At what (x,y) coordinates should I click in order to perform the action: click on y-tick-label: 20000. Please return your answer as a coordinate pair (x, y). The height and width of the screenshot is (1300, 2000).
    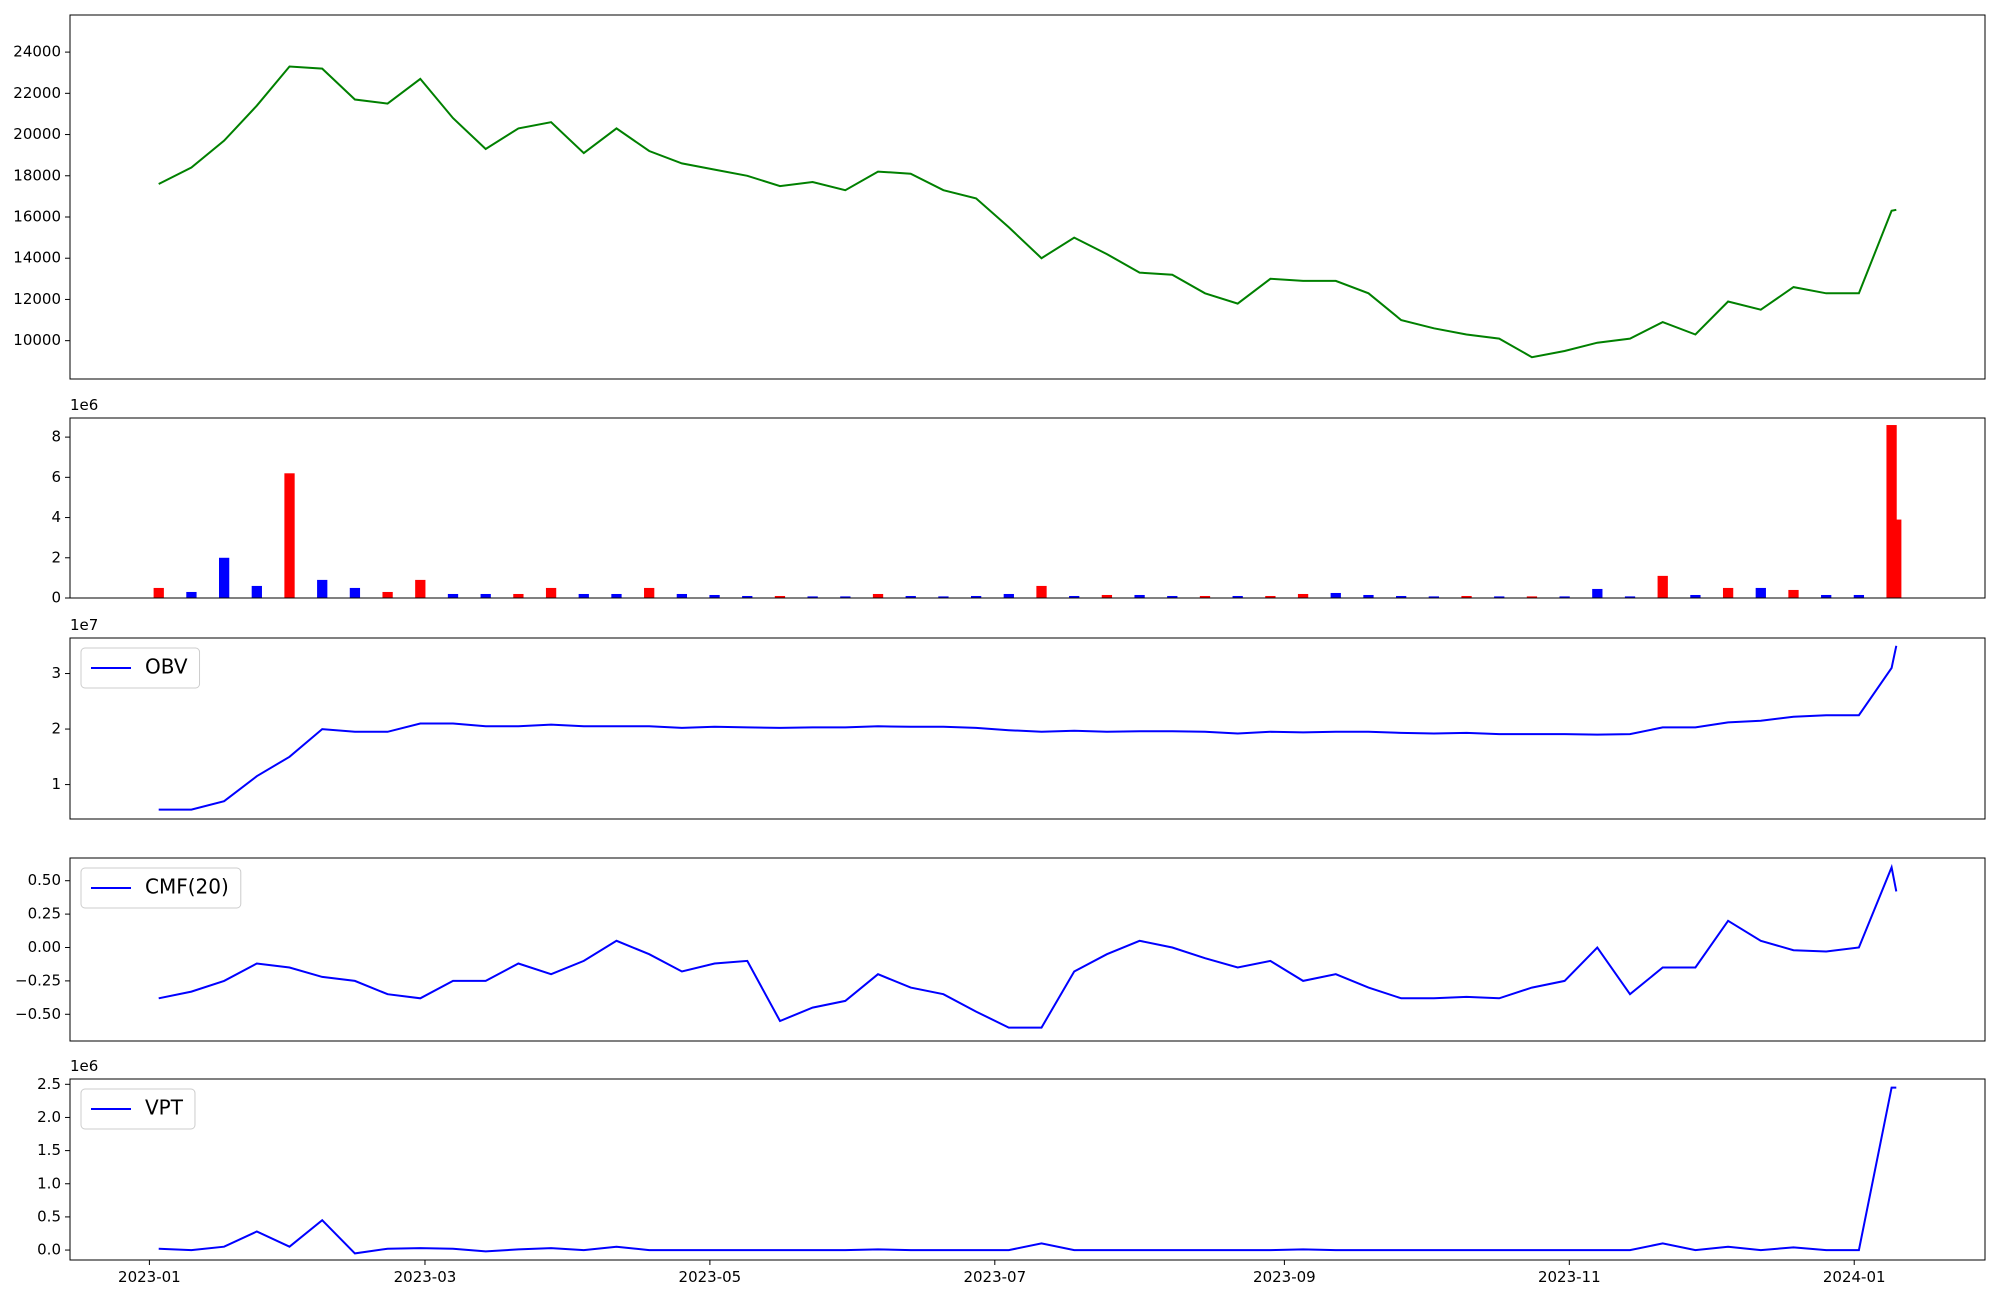
    Looking at the image, I should click on (37, 134).